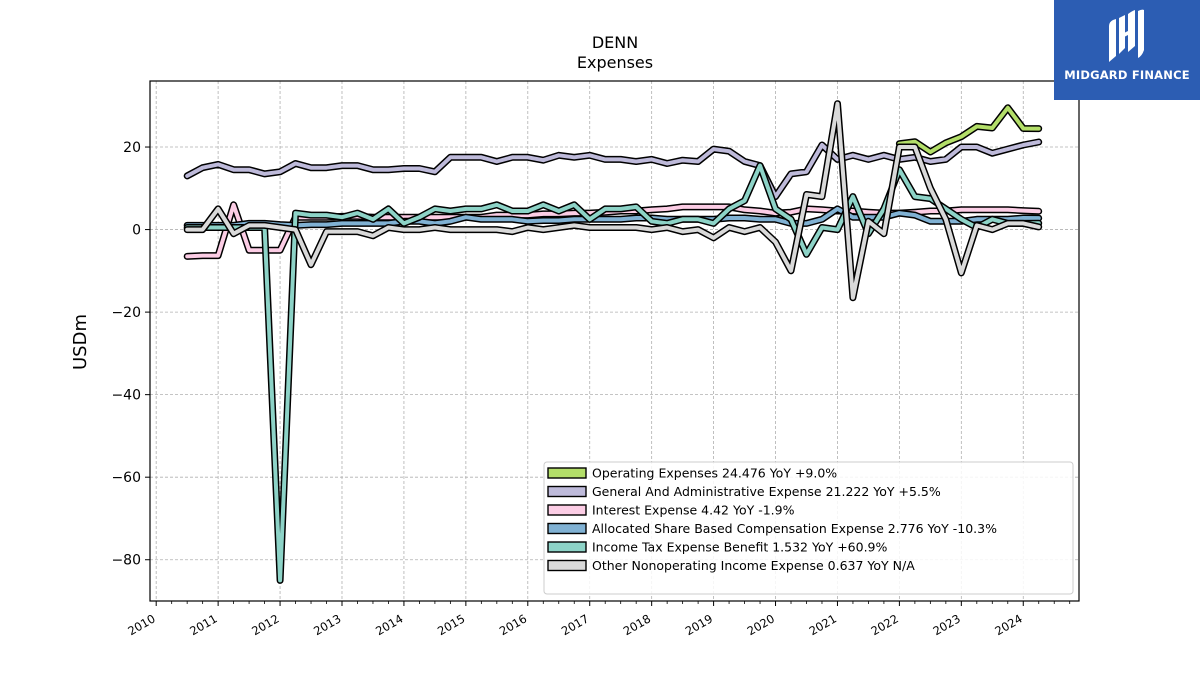  Describe the element at coordinates (389, 624) in the screenshot. I see `x-tick-label: 2014` at that location.